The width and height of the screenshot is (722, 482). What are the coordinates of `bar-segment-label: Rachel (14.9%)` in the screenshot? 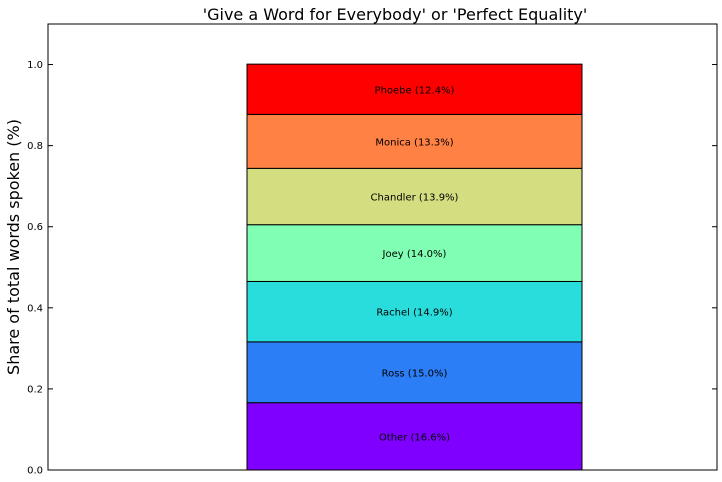 It's located at (414, 313).